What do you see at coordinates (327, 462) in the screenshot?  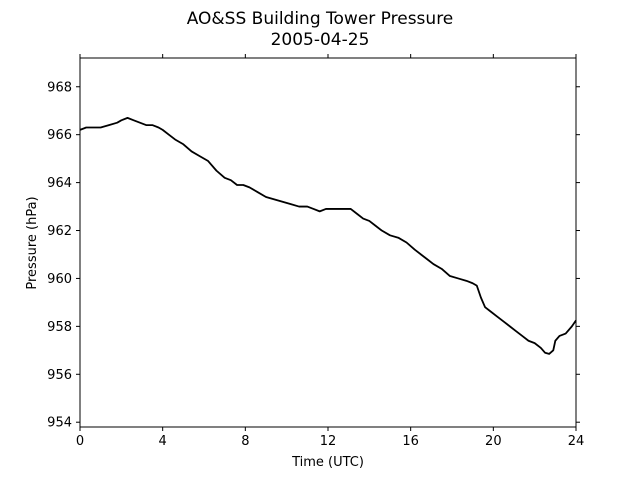 I see `x-axis-label: Time (UTC)` at bounding box center [327, 462].